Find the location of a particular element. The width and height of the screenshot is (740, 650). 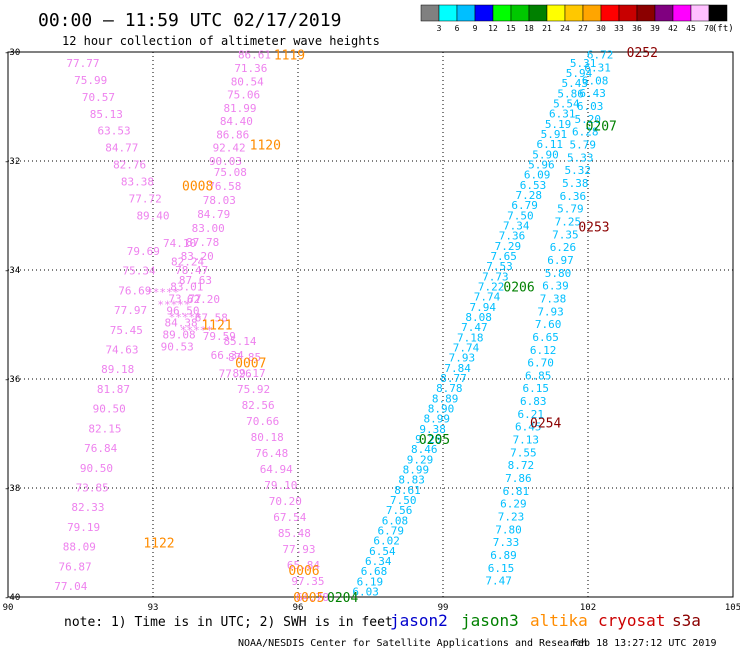

wave-height-value: 73.77 is located at coordinates (184, 298).